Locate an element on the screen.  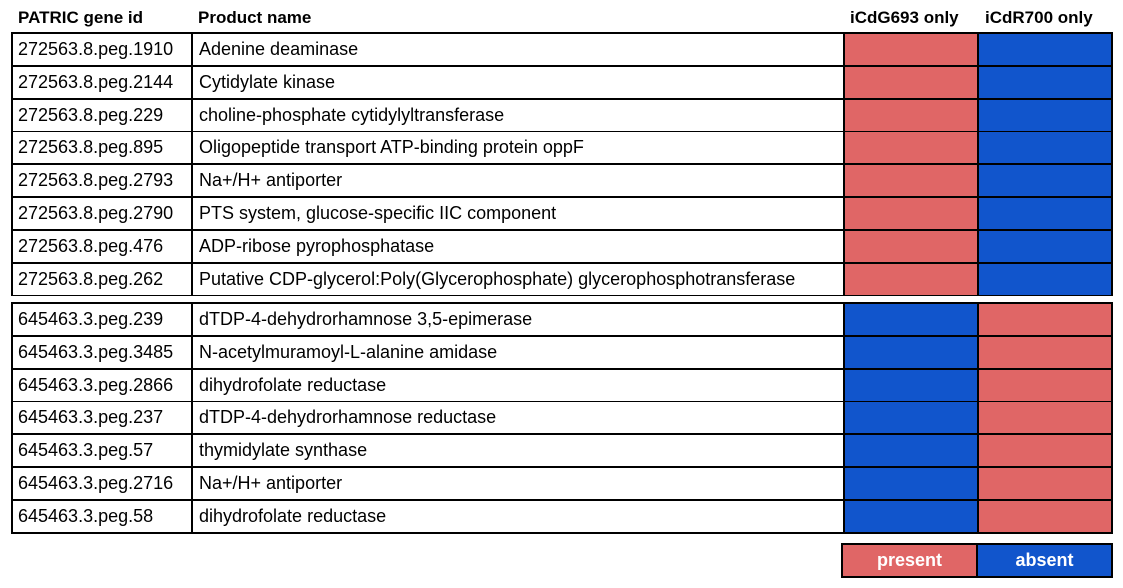
table-row: 272563.8.peg.2144 Cytidylate kinase is located at coordinates (562, 82).